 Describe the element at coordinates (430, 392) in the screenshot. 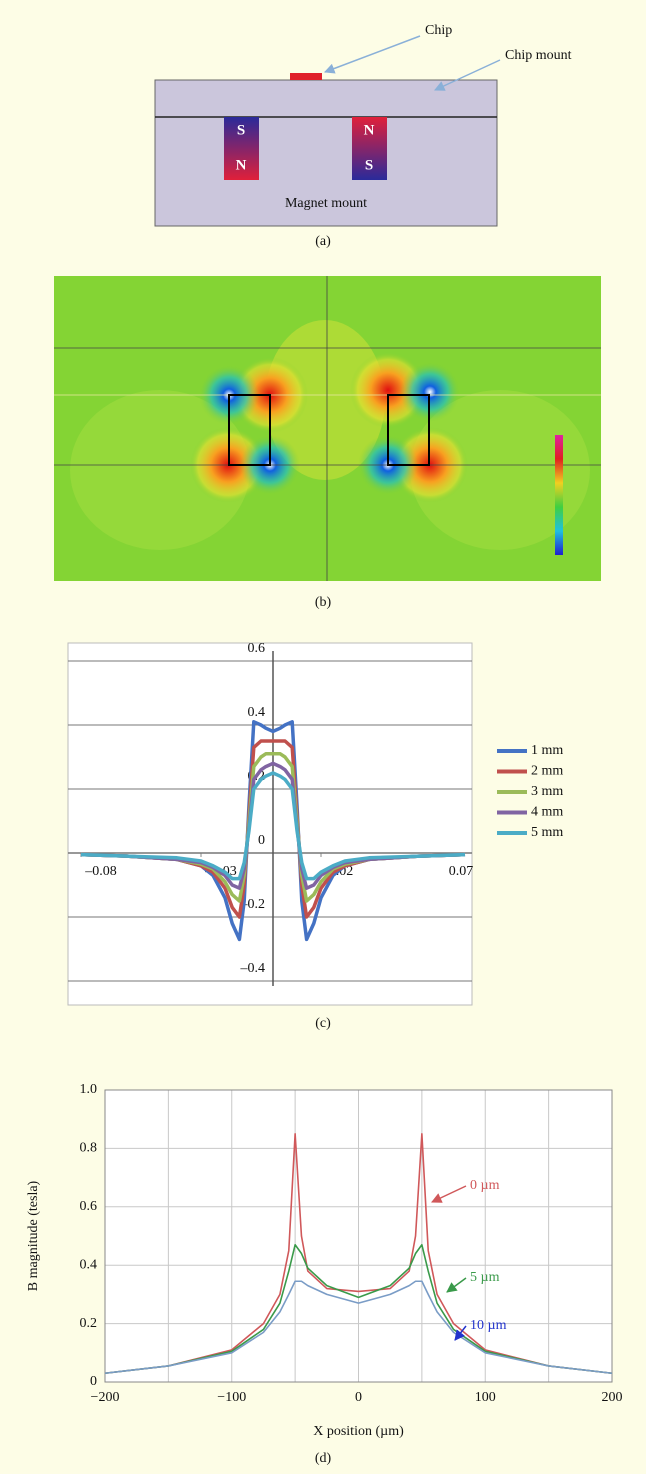

I see `pole-field` at that location.